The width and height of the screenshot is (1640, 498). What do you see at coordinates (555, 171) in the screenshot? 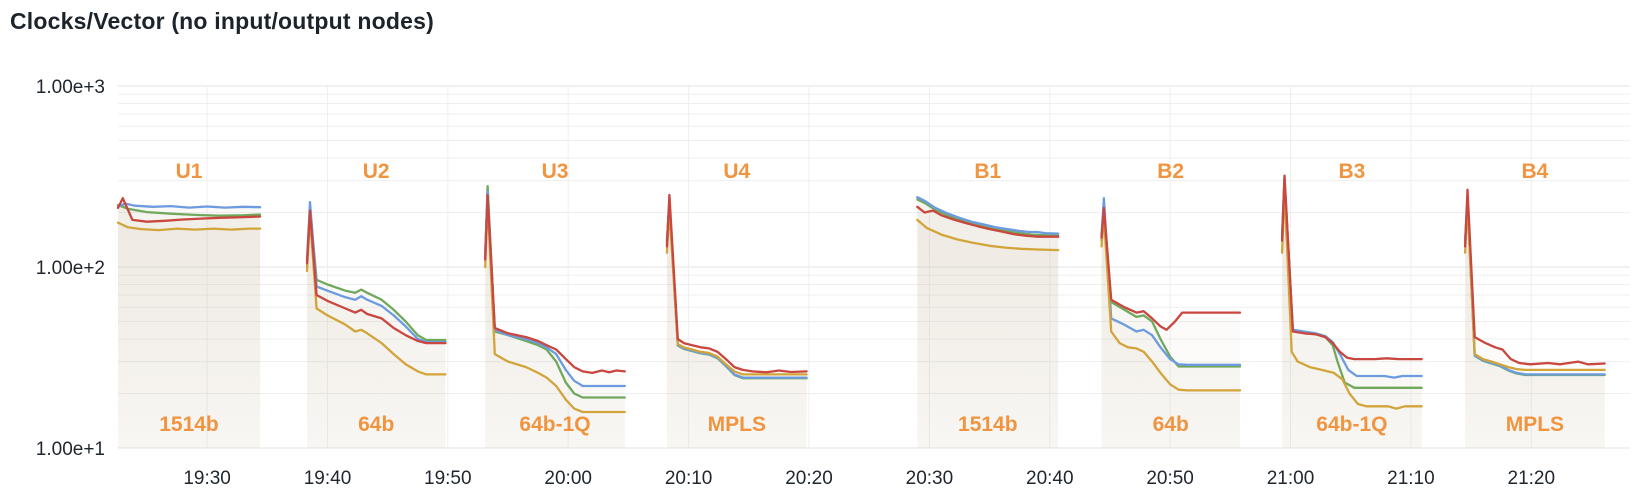
I see `group-top-label-U3: U3` at bounding box center [555, 171].